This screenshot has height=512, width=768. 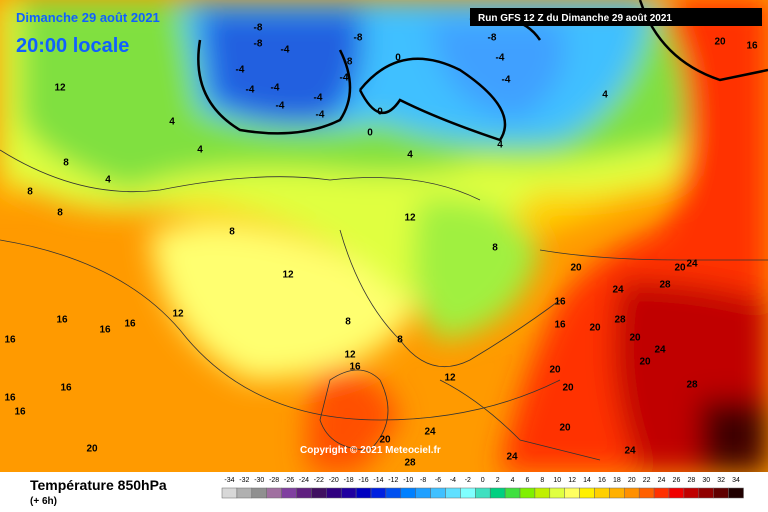 I want to click on legend-label: -32, so click(x=244, y=480).